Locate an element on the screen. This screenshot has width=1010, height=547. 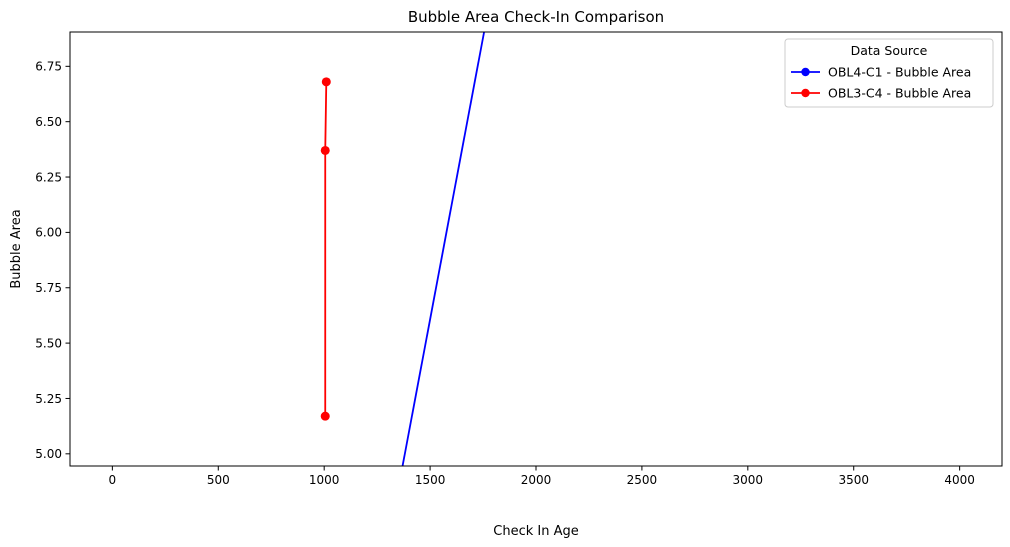
y-tick-label: 6.75 is located at coordinates (48, 67).